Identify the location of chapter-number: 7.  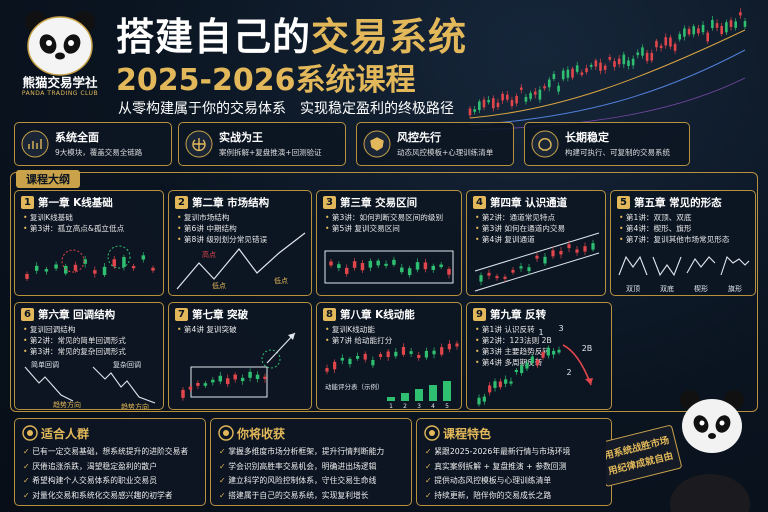
(181, 314).